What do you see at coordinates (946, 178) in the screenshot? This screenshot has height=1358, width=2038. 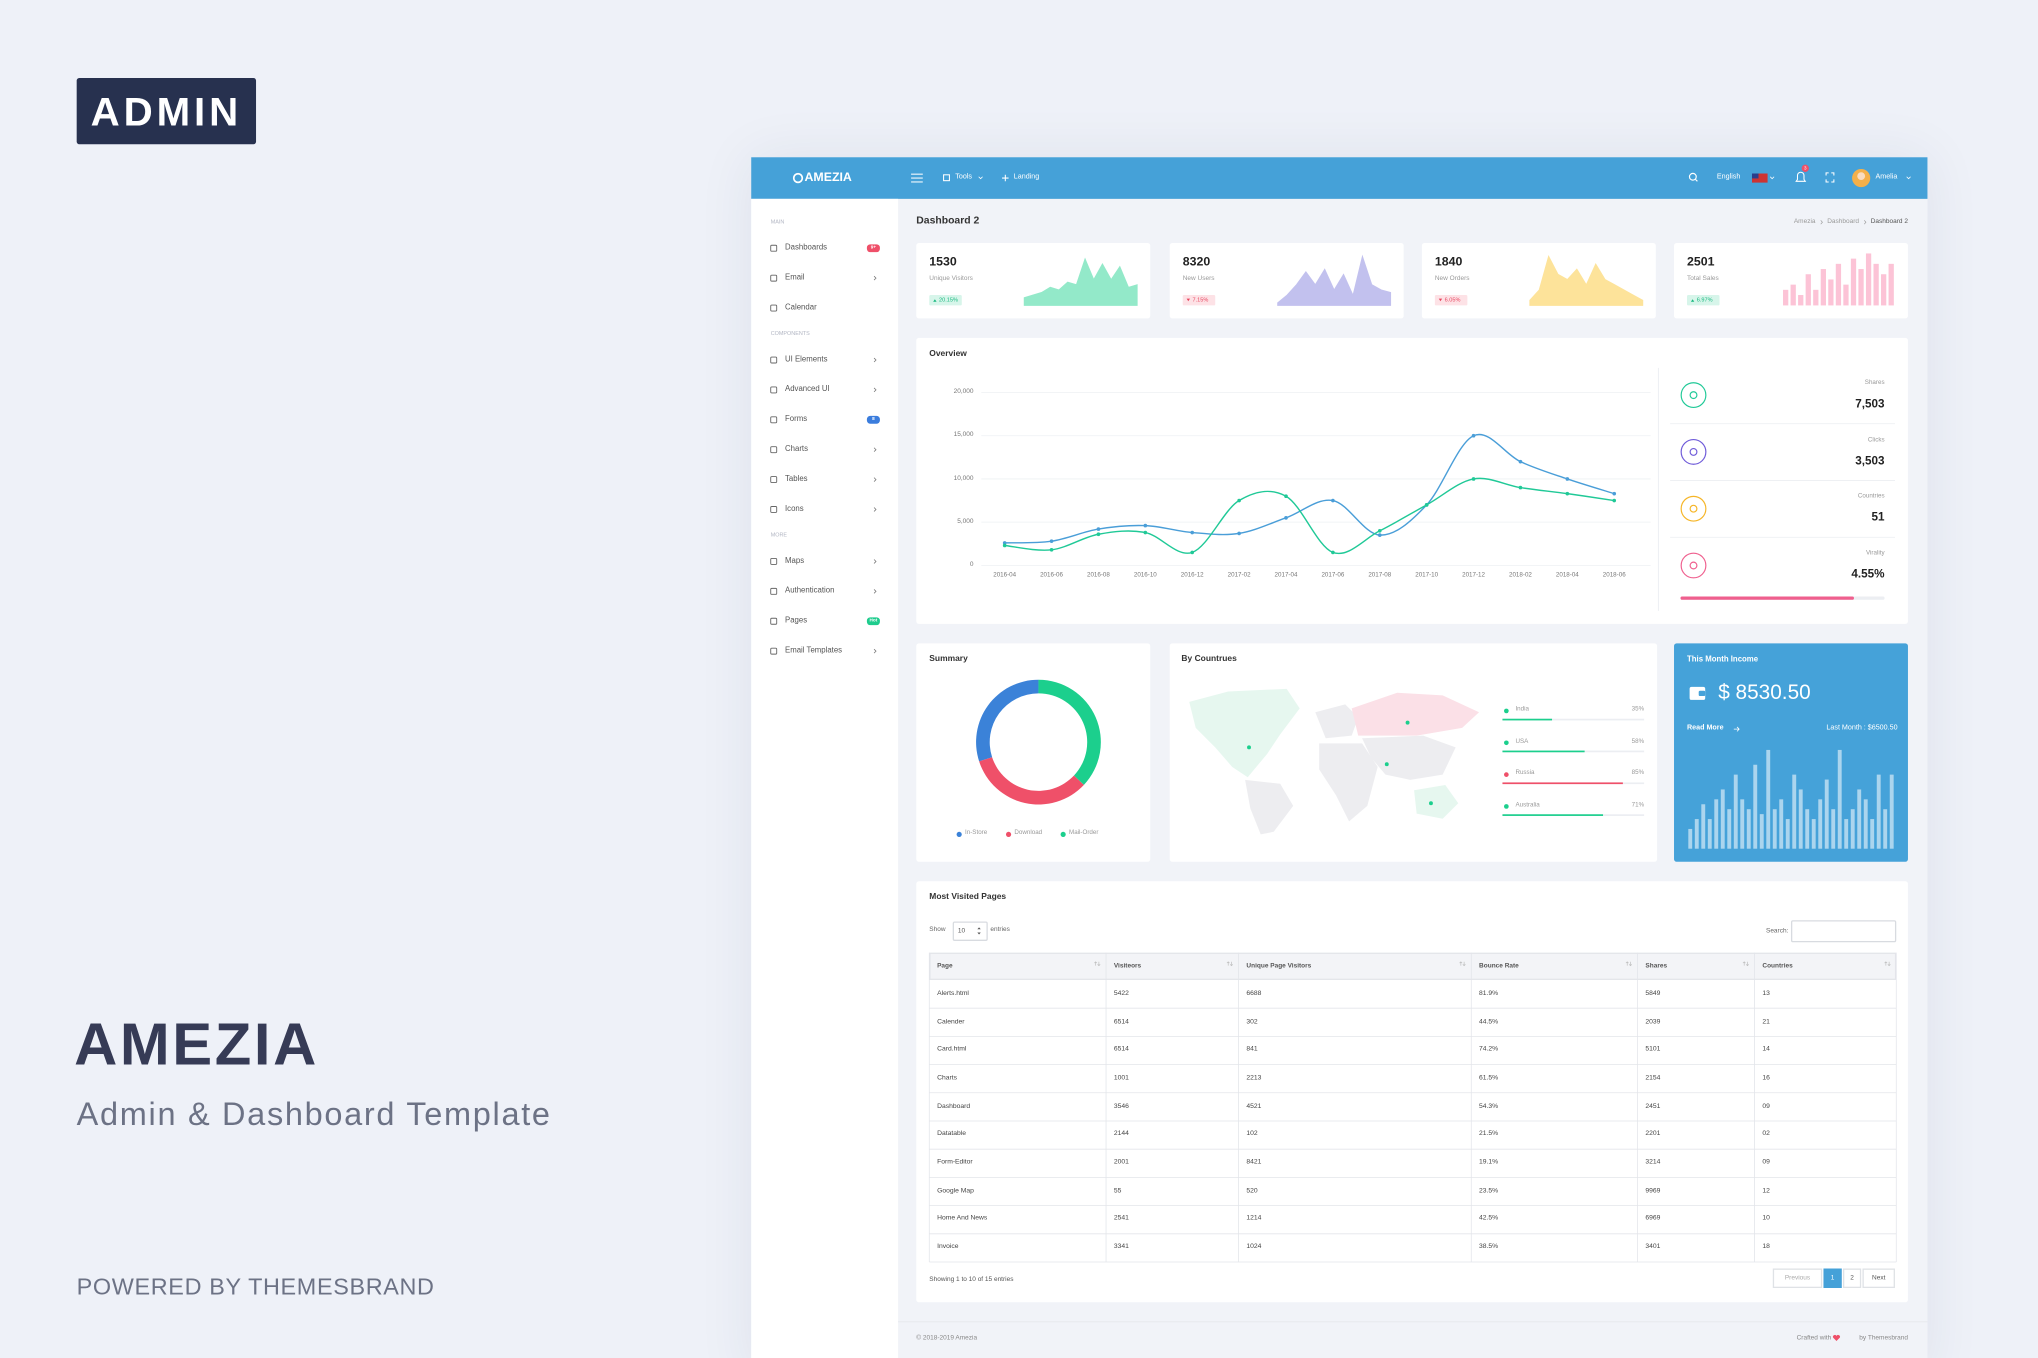 I see `tools-icon` at bounding box center [946, 178].